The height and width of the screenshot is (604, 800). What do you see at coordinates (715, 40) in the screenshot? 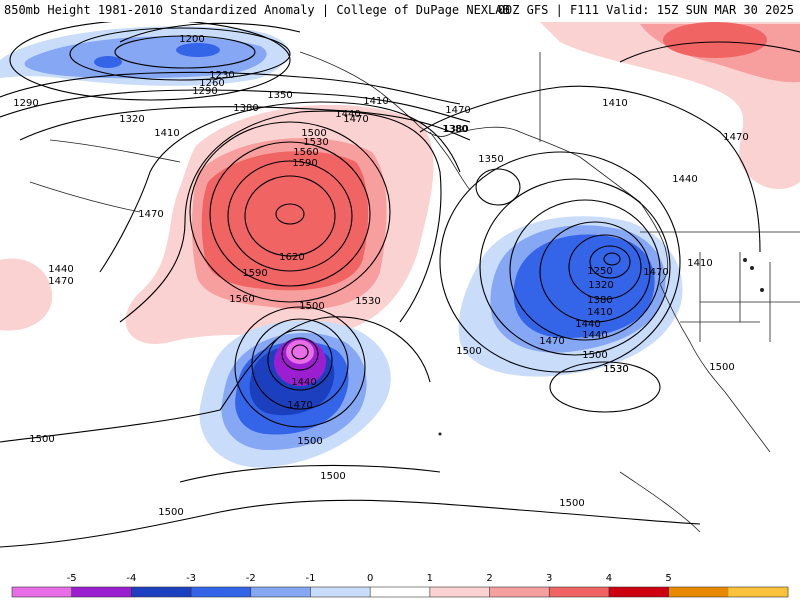
I see `anomaly-pos-northeast-dark` at bounding box center [715, 40].